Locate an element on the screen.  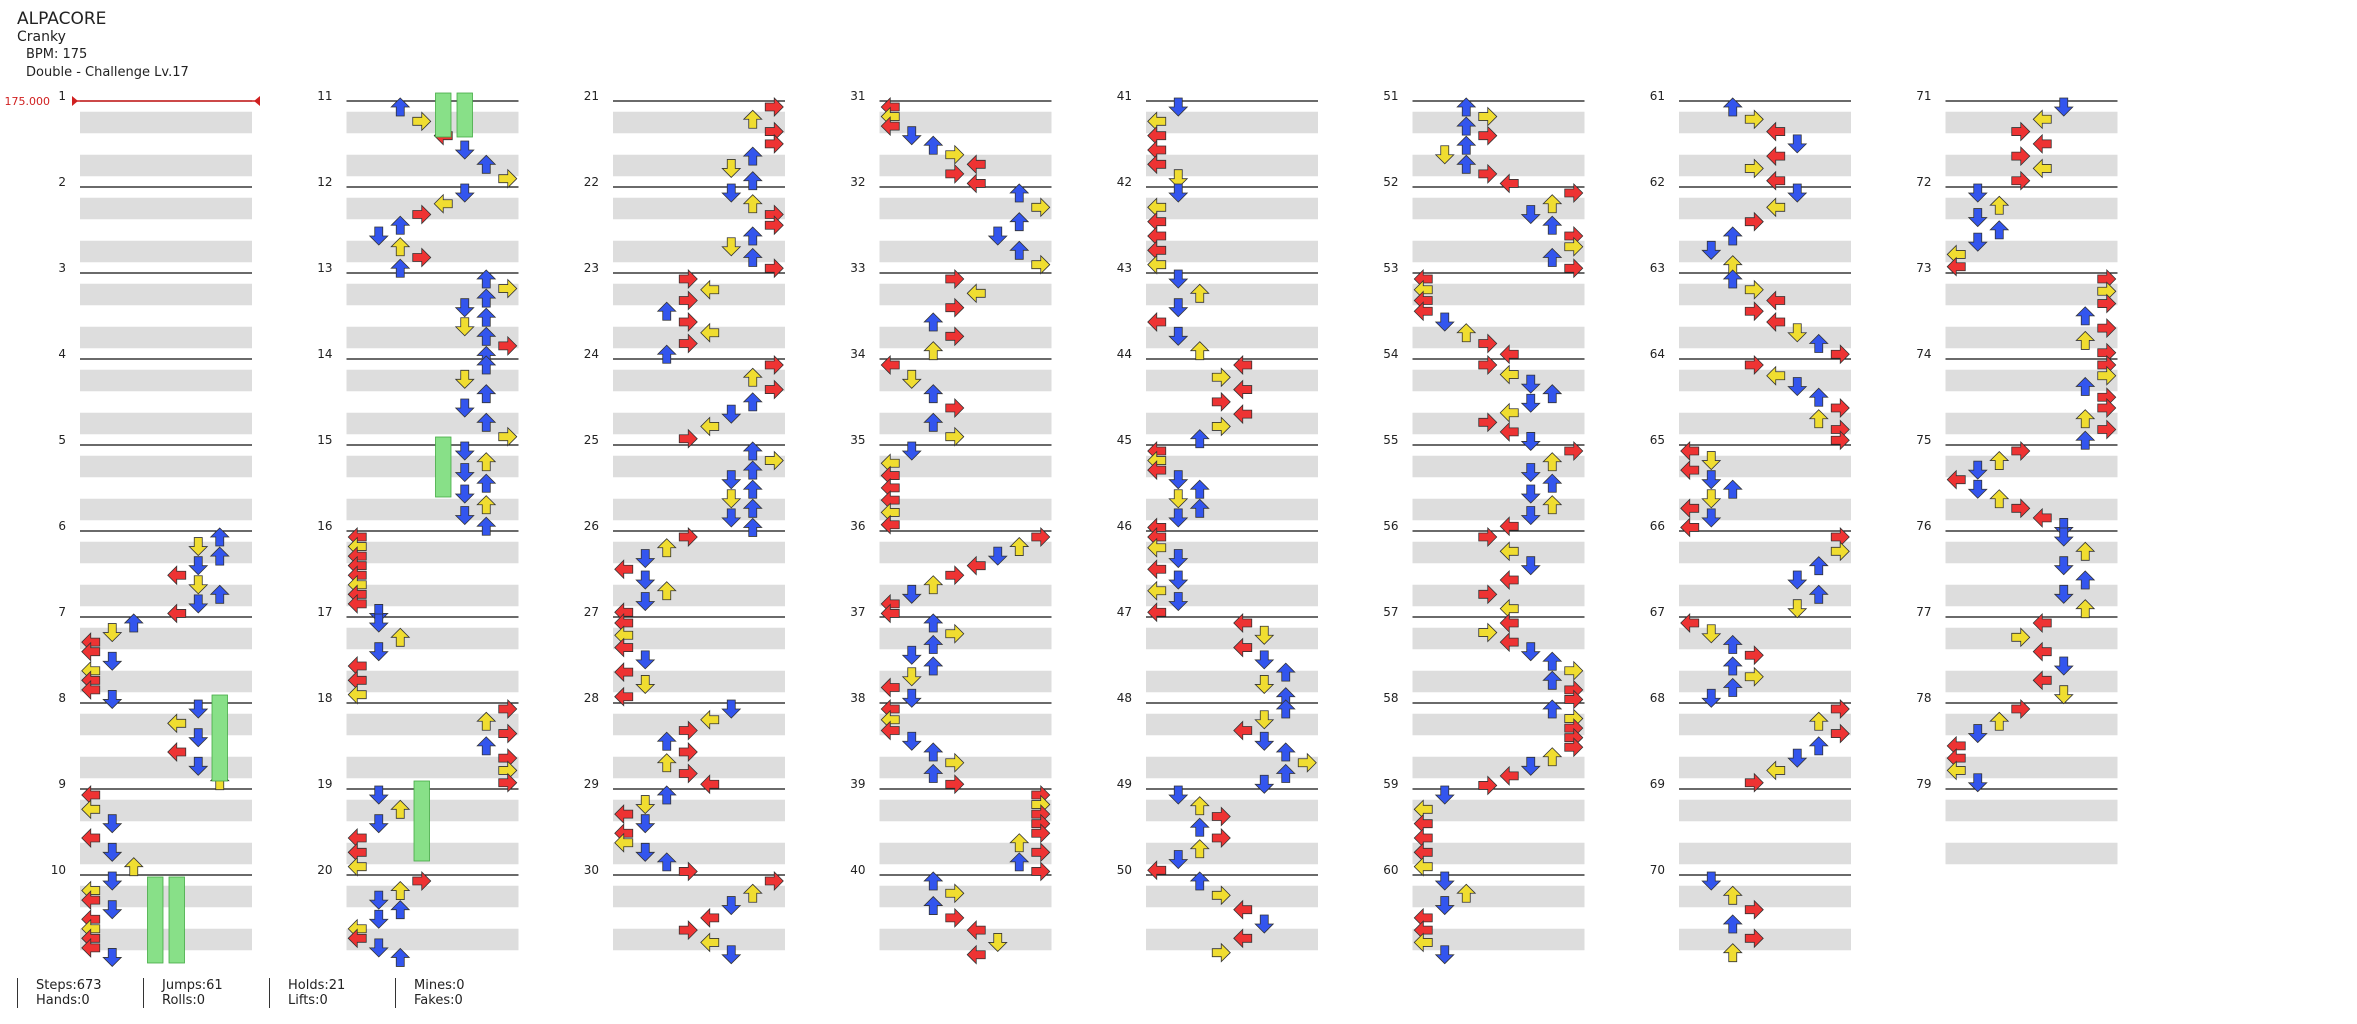
measure-number: 69 is located at coordinates (1657, 784).